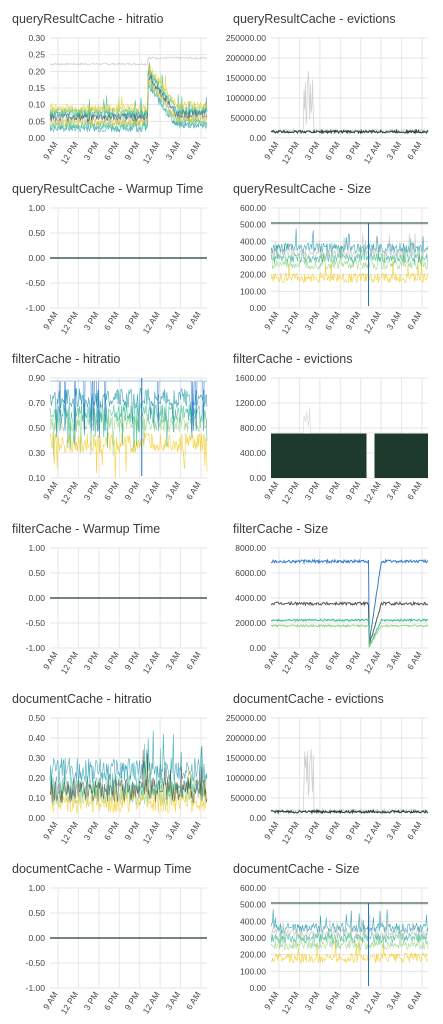 This screenshot has width=443, height=1024. What do you see at coordinates (253, 291) in the screenshot?
I see `y-tick-label: 100.00` at bounding box center [253, 291].